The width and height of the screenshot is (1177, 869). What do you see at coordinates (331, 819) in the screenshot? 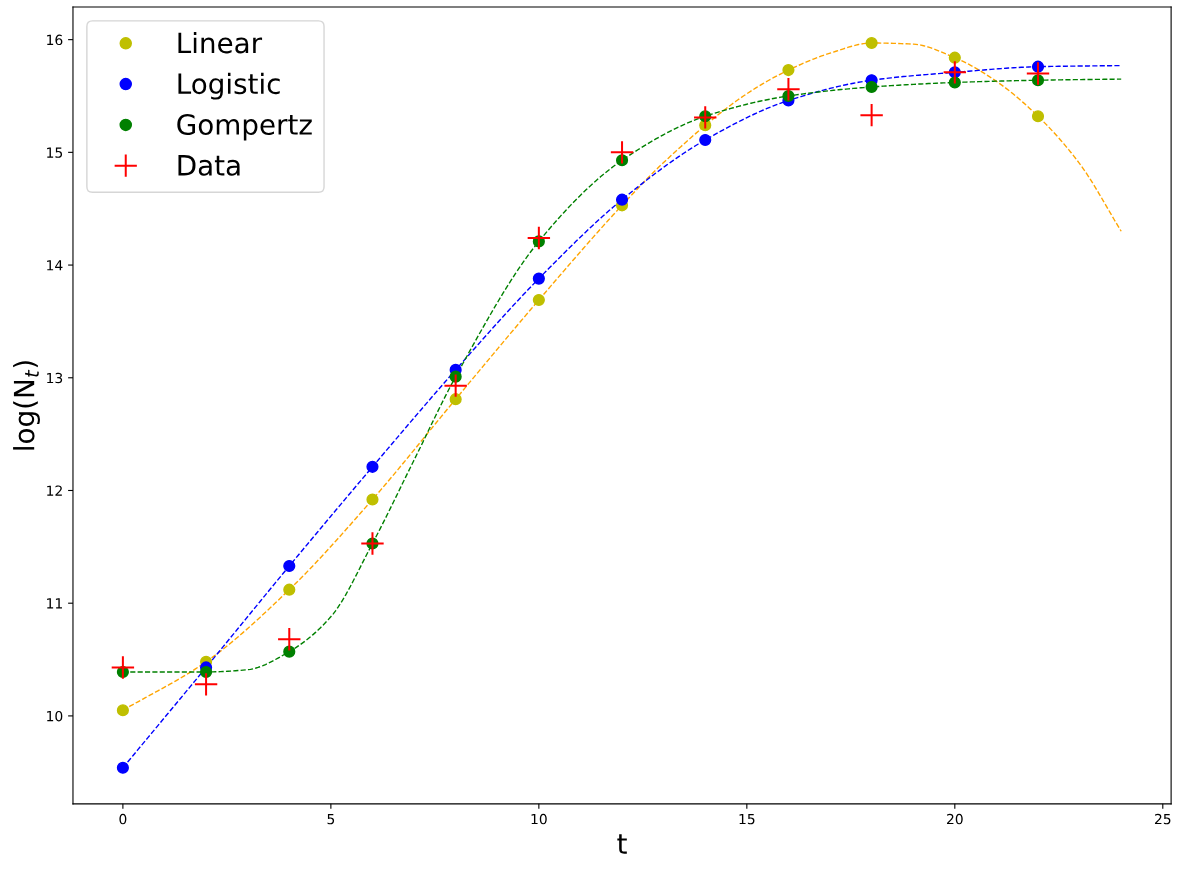
I see `x-tick-label: 5` at bounding box center [331, 819].